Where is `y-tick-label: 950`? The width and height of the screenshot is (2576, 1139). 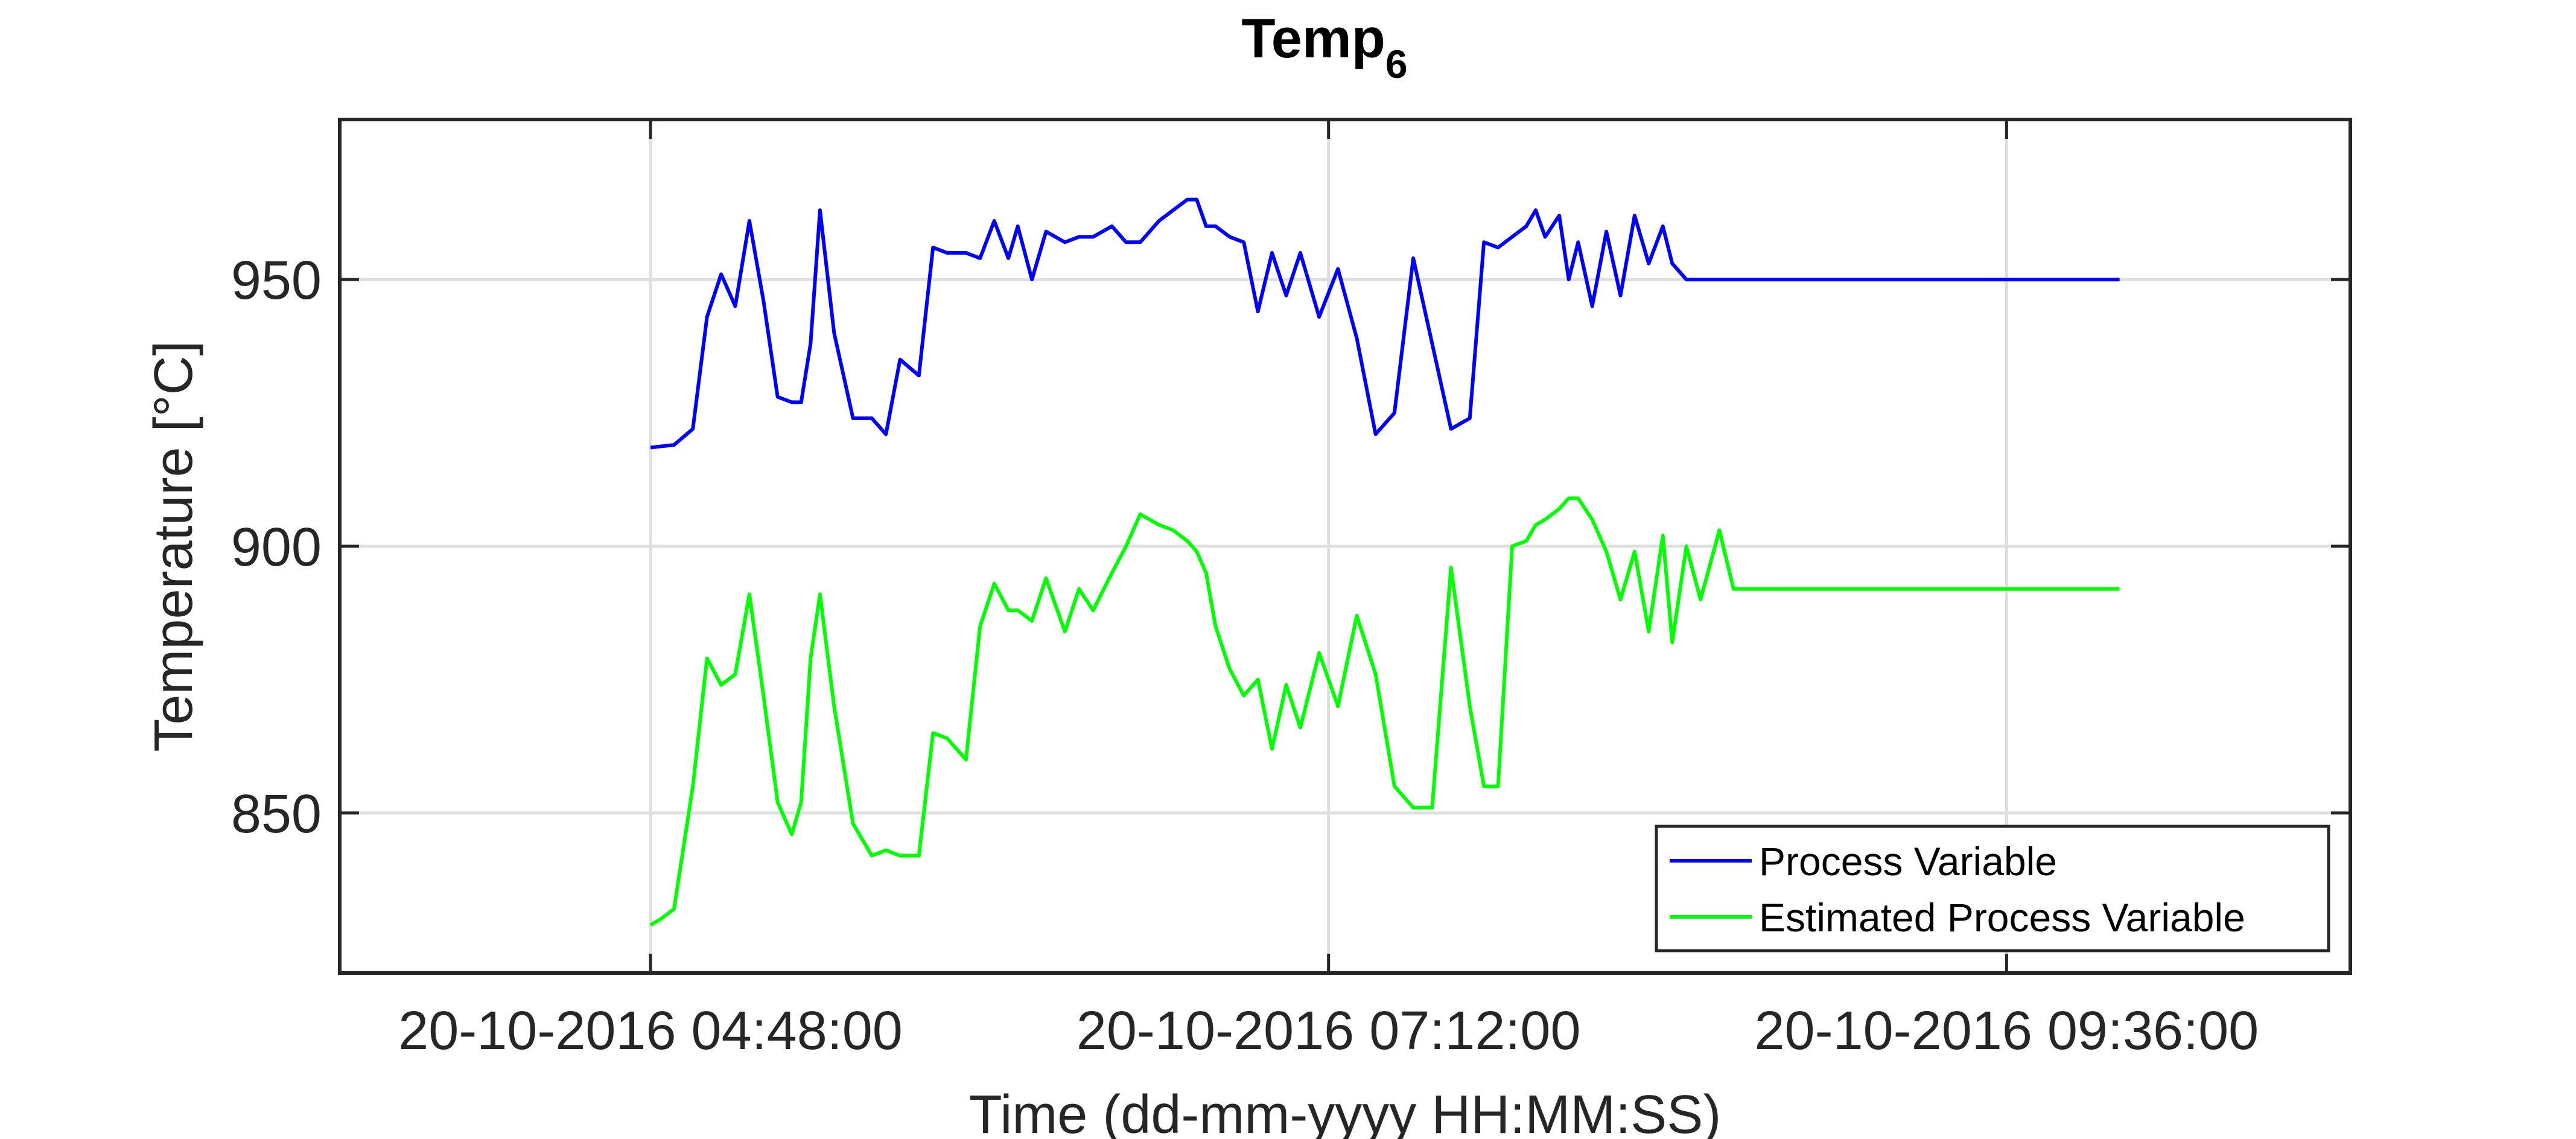
y-tick-label: 950 is located at coordinates (276, 280).